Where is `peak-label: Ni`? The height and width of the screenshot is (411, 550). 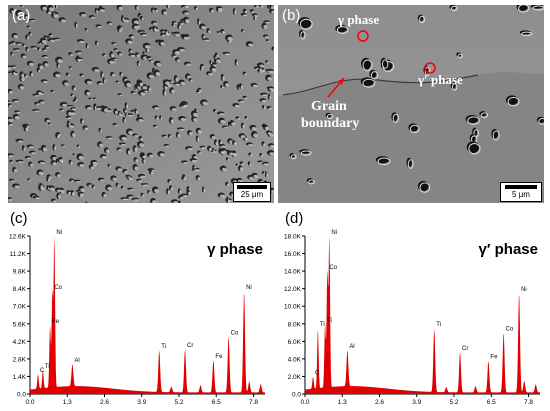
peak-label: Ni is located at coordinates (249, 288).